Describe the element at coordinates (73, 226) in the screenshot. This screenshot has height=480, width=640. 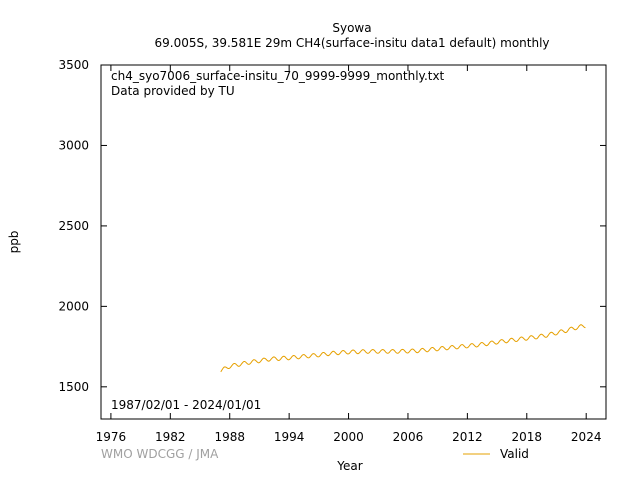
I see `y-tick-label: 2500` at that location.